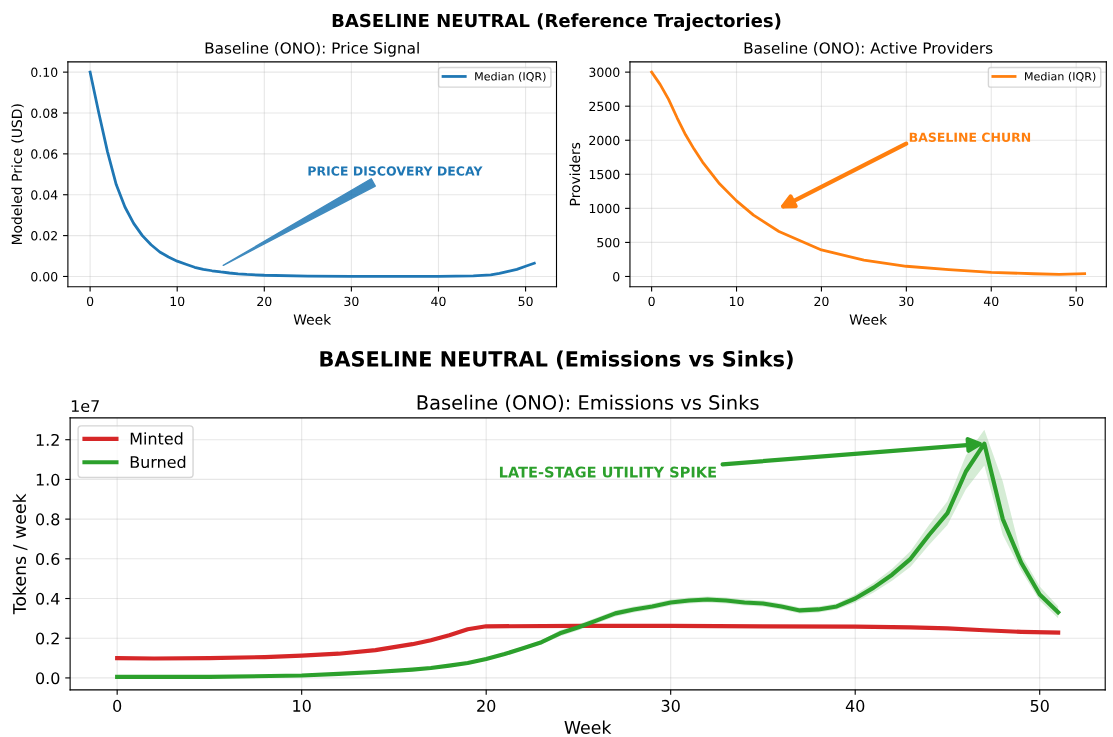  What do you see at coordinates (556, 22) in the screenshot?
I see `text: BASELINE NEUTRAL (Reference Trajectories)` at bounding box center [556, 22].